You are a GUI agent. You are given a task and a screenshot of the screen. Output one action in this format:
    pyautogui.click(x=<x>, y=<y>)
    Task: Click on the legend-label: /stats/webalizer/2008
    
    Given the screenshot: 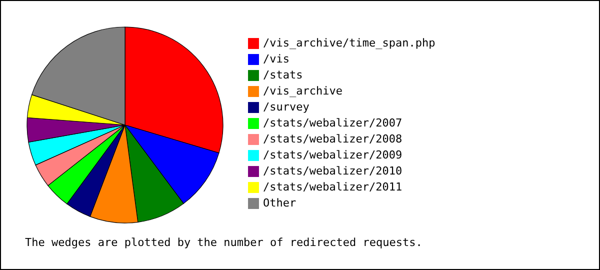 What is the action you would take?
    pyautogui.click(x=332, y=139)
    